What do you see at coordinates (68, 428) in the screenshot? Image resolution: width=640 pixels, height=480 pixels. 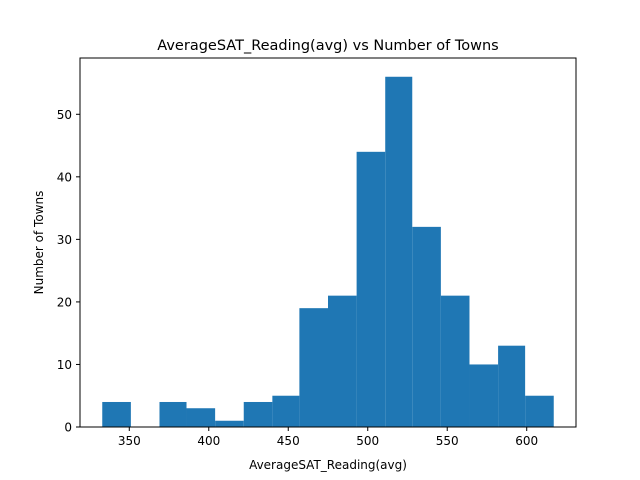 I see `y-tick-label: 0` at bounding box center [68, 428].